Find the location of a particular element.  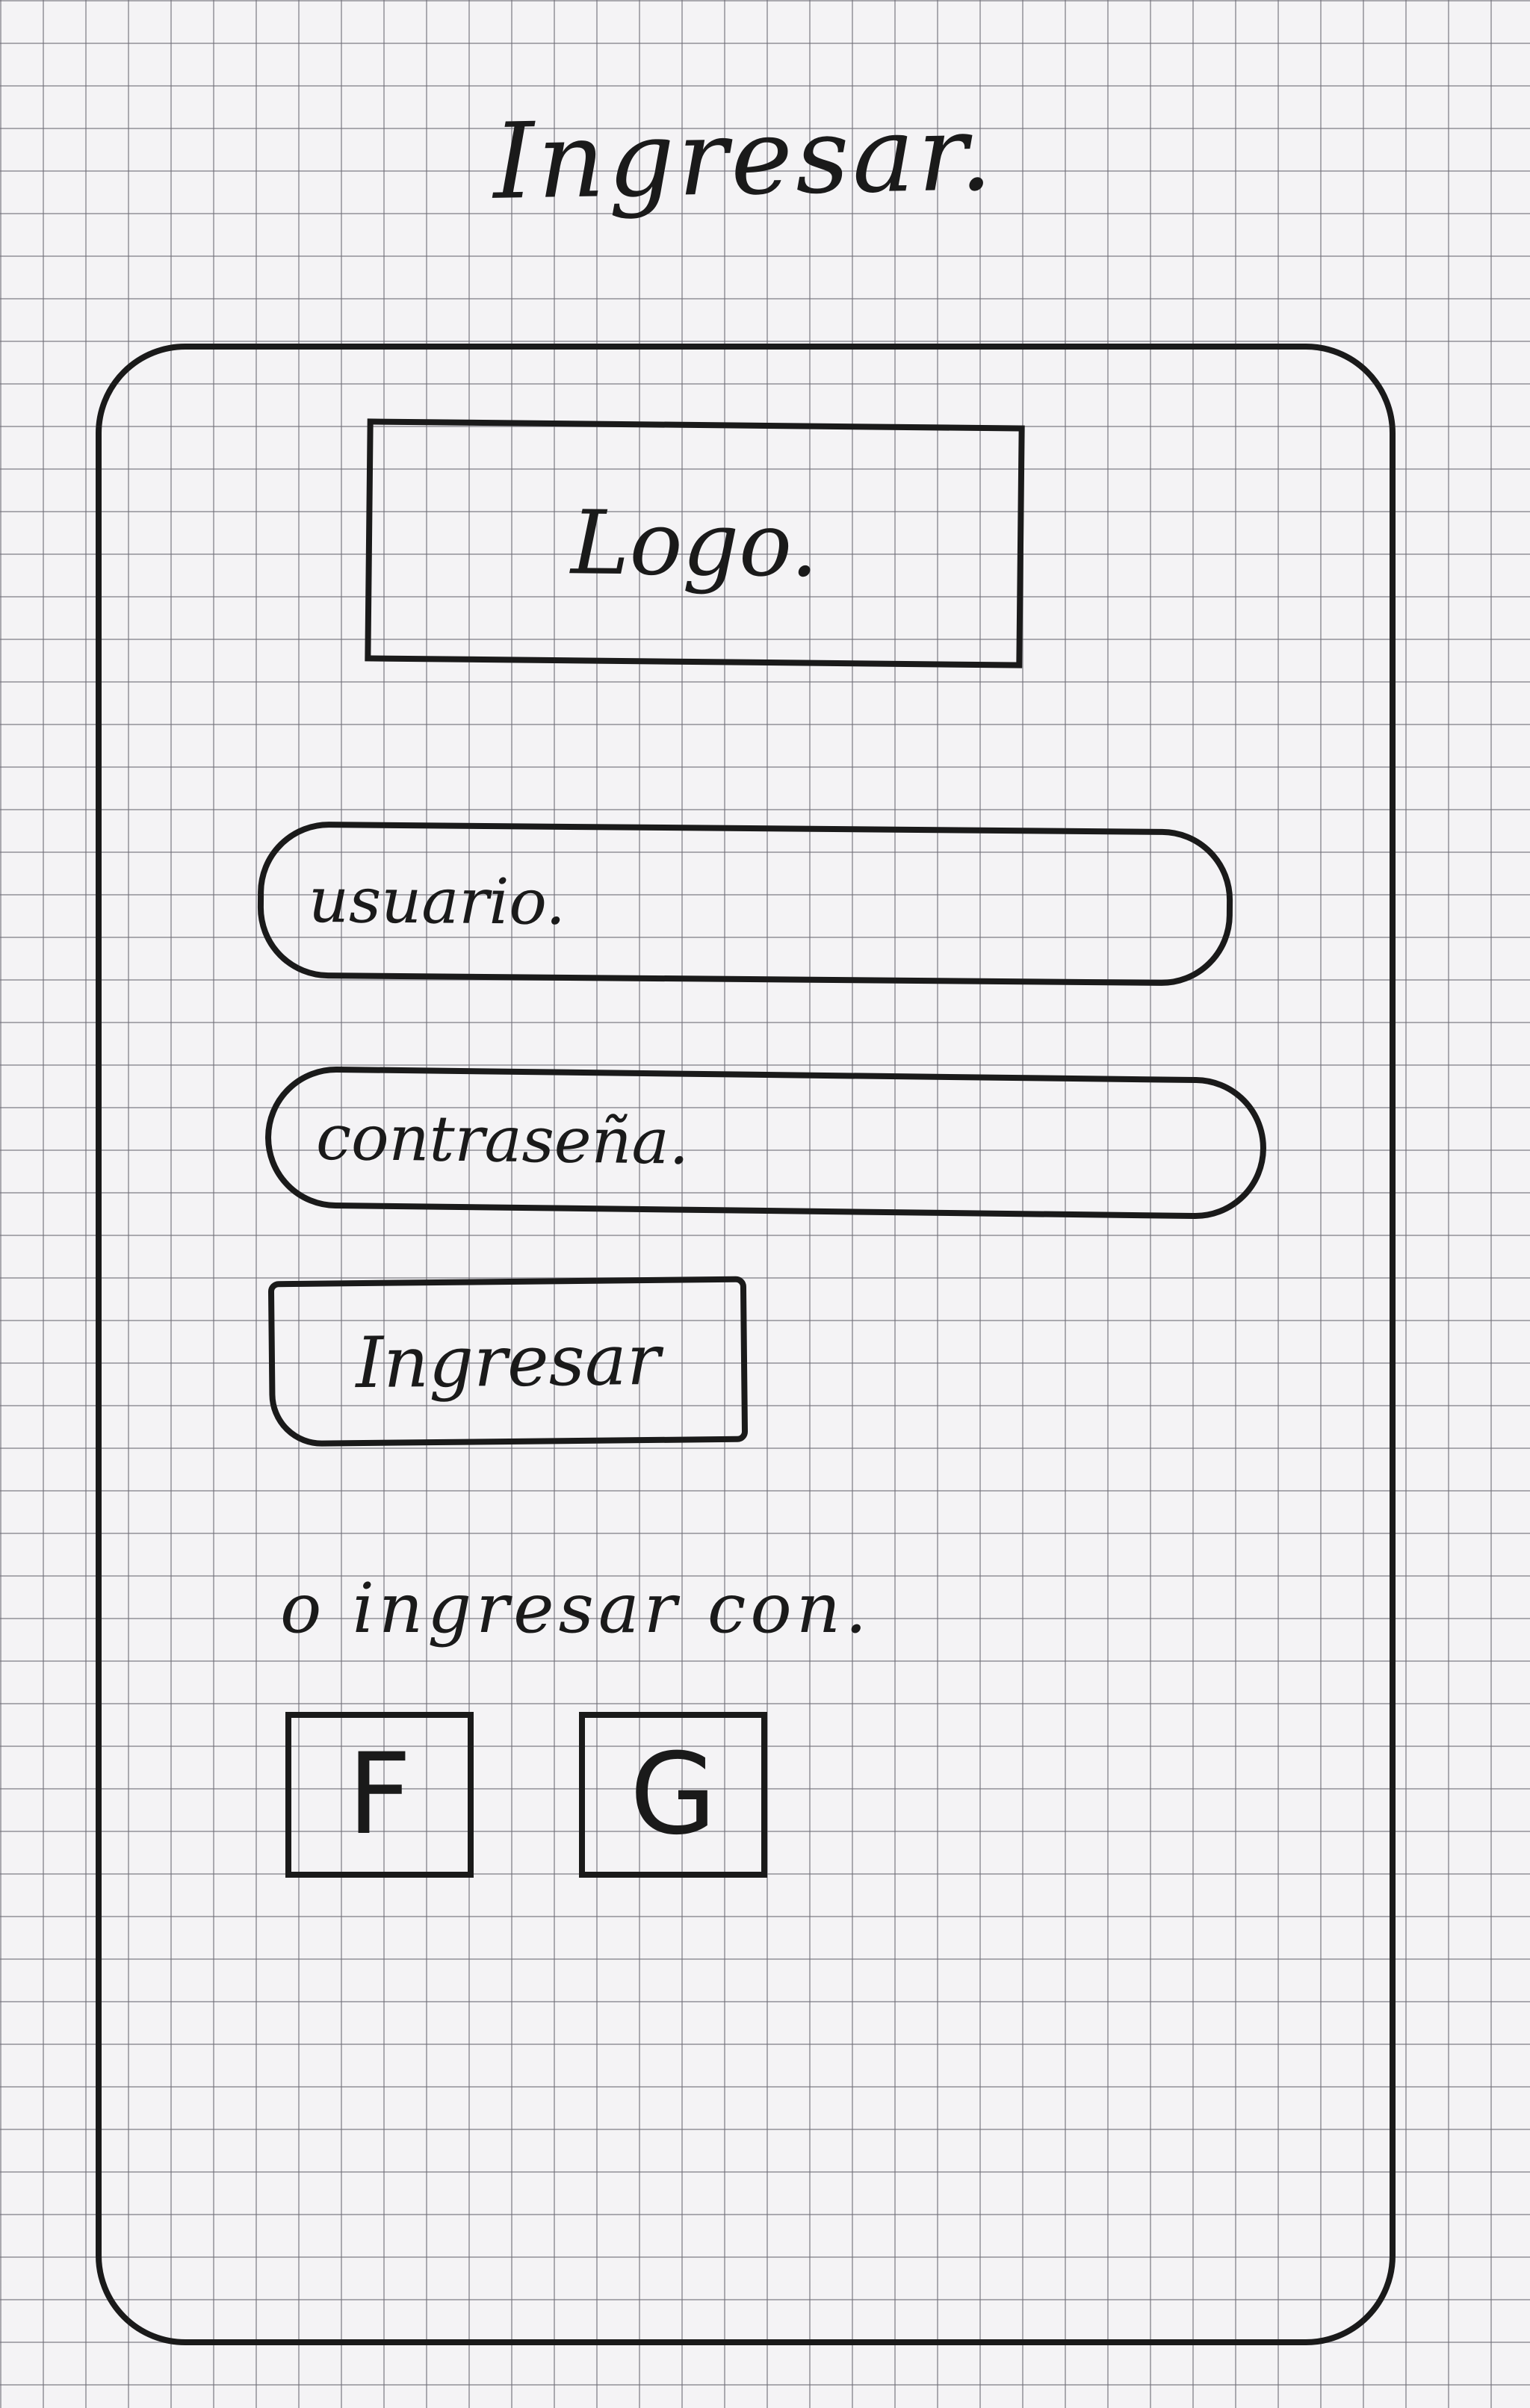

login-button: Ingresar is located at coordinates (508, 1361).